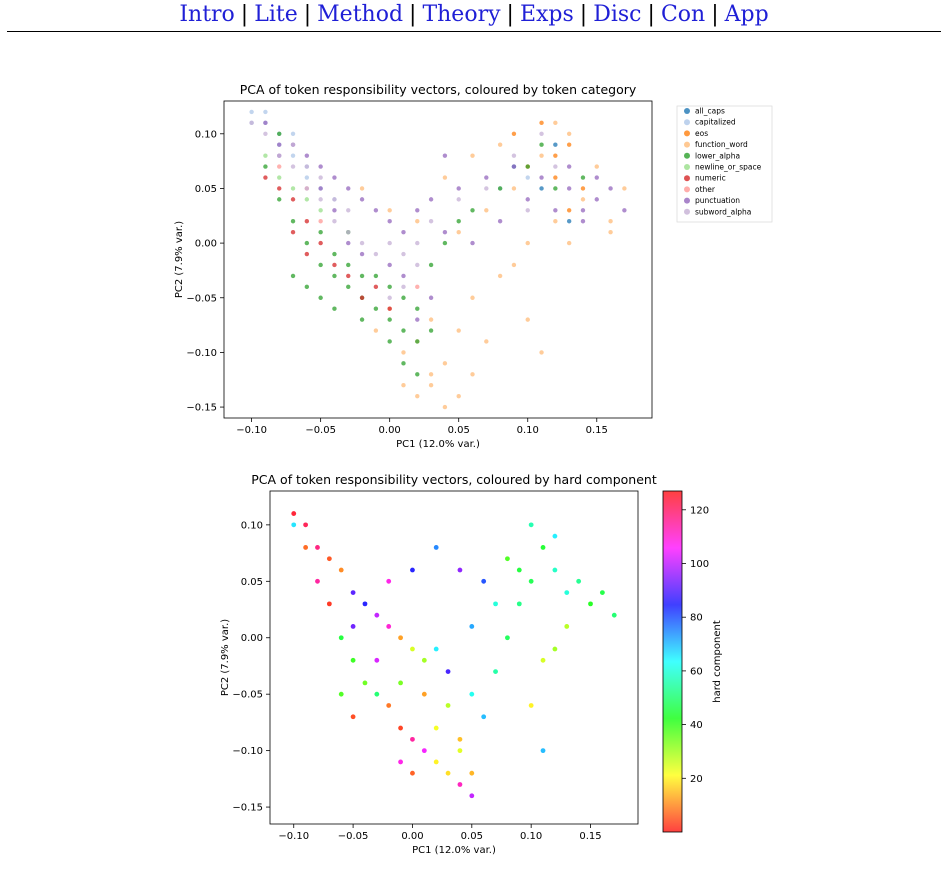 The image size is (948, 870). Describe the element at coordinates (717, 155) in the screenshot. I see `legend-entry: lower_alpha` at that location.